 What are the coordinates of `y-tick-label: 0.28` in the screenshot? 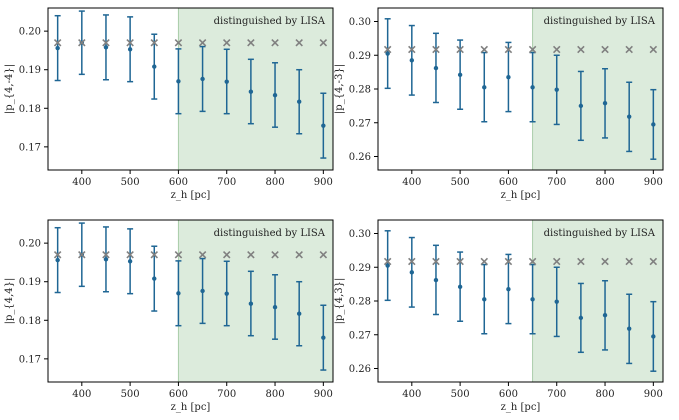 It's located at (360, 302).